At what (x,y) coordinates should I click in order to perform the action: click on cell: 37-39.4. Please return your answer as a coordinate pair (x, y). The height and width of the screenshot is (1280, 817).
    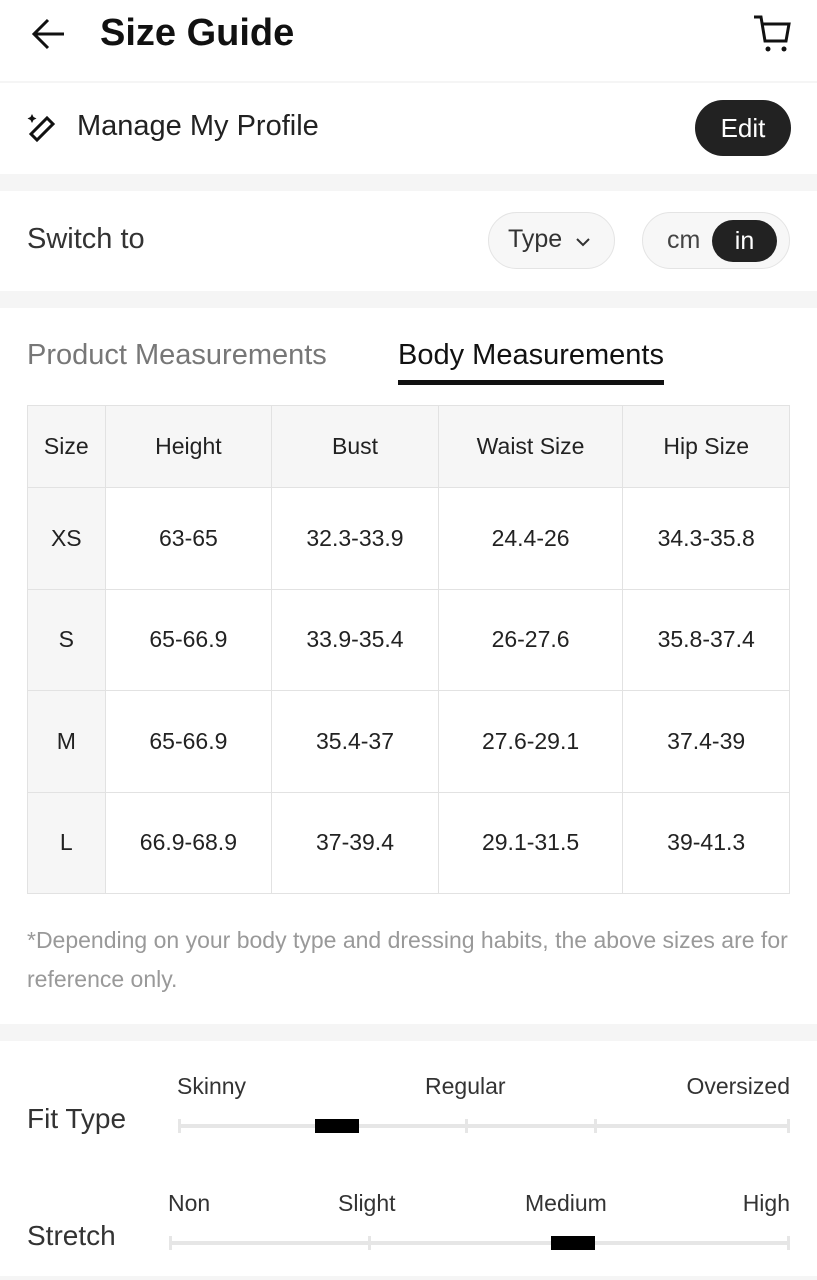
    Looking at the image, I should click on (355, 842).